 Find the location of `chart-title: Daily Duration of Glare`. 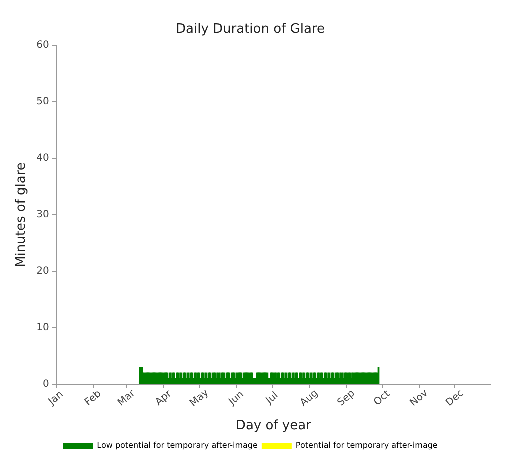

chart-title: Daily Duration of Glare is located at coordinates (250, 30).